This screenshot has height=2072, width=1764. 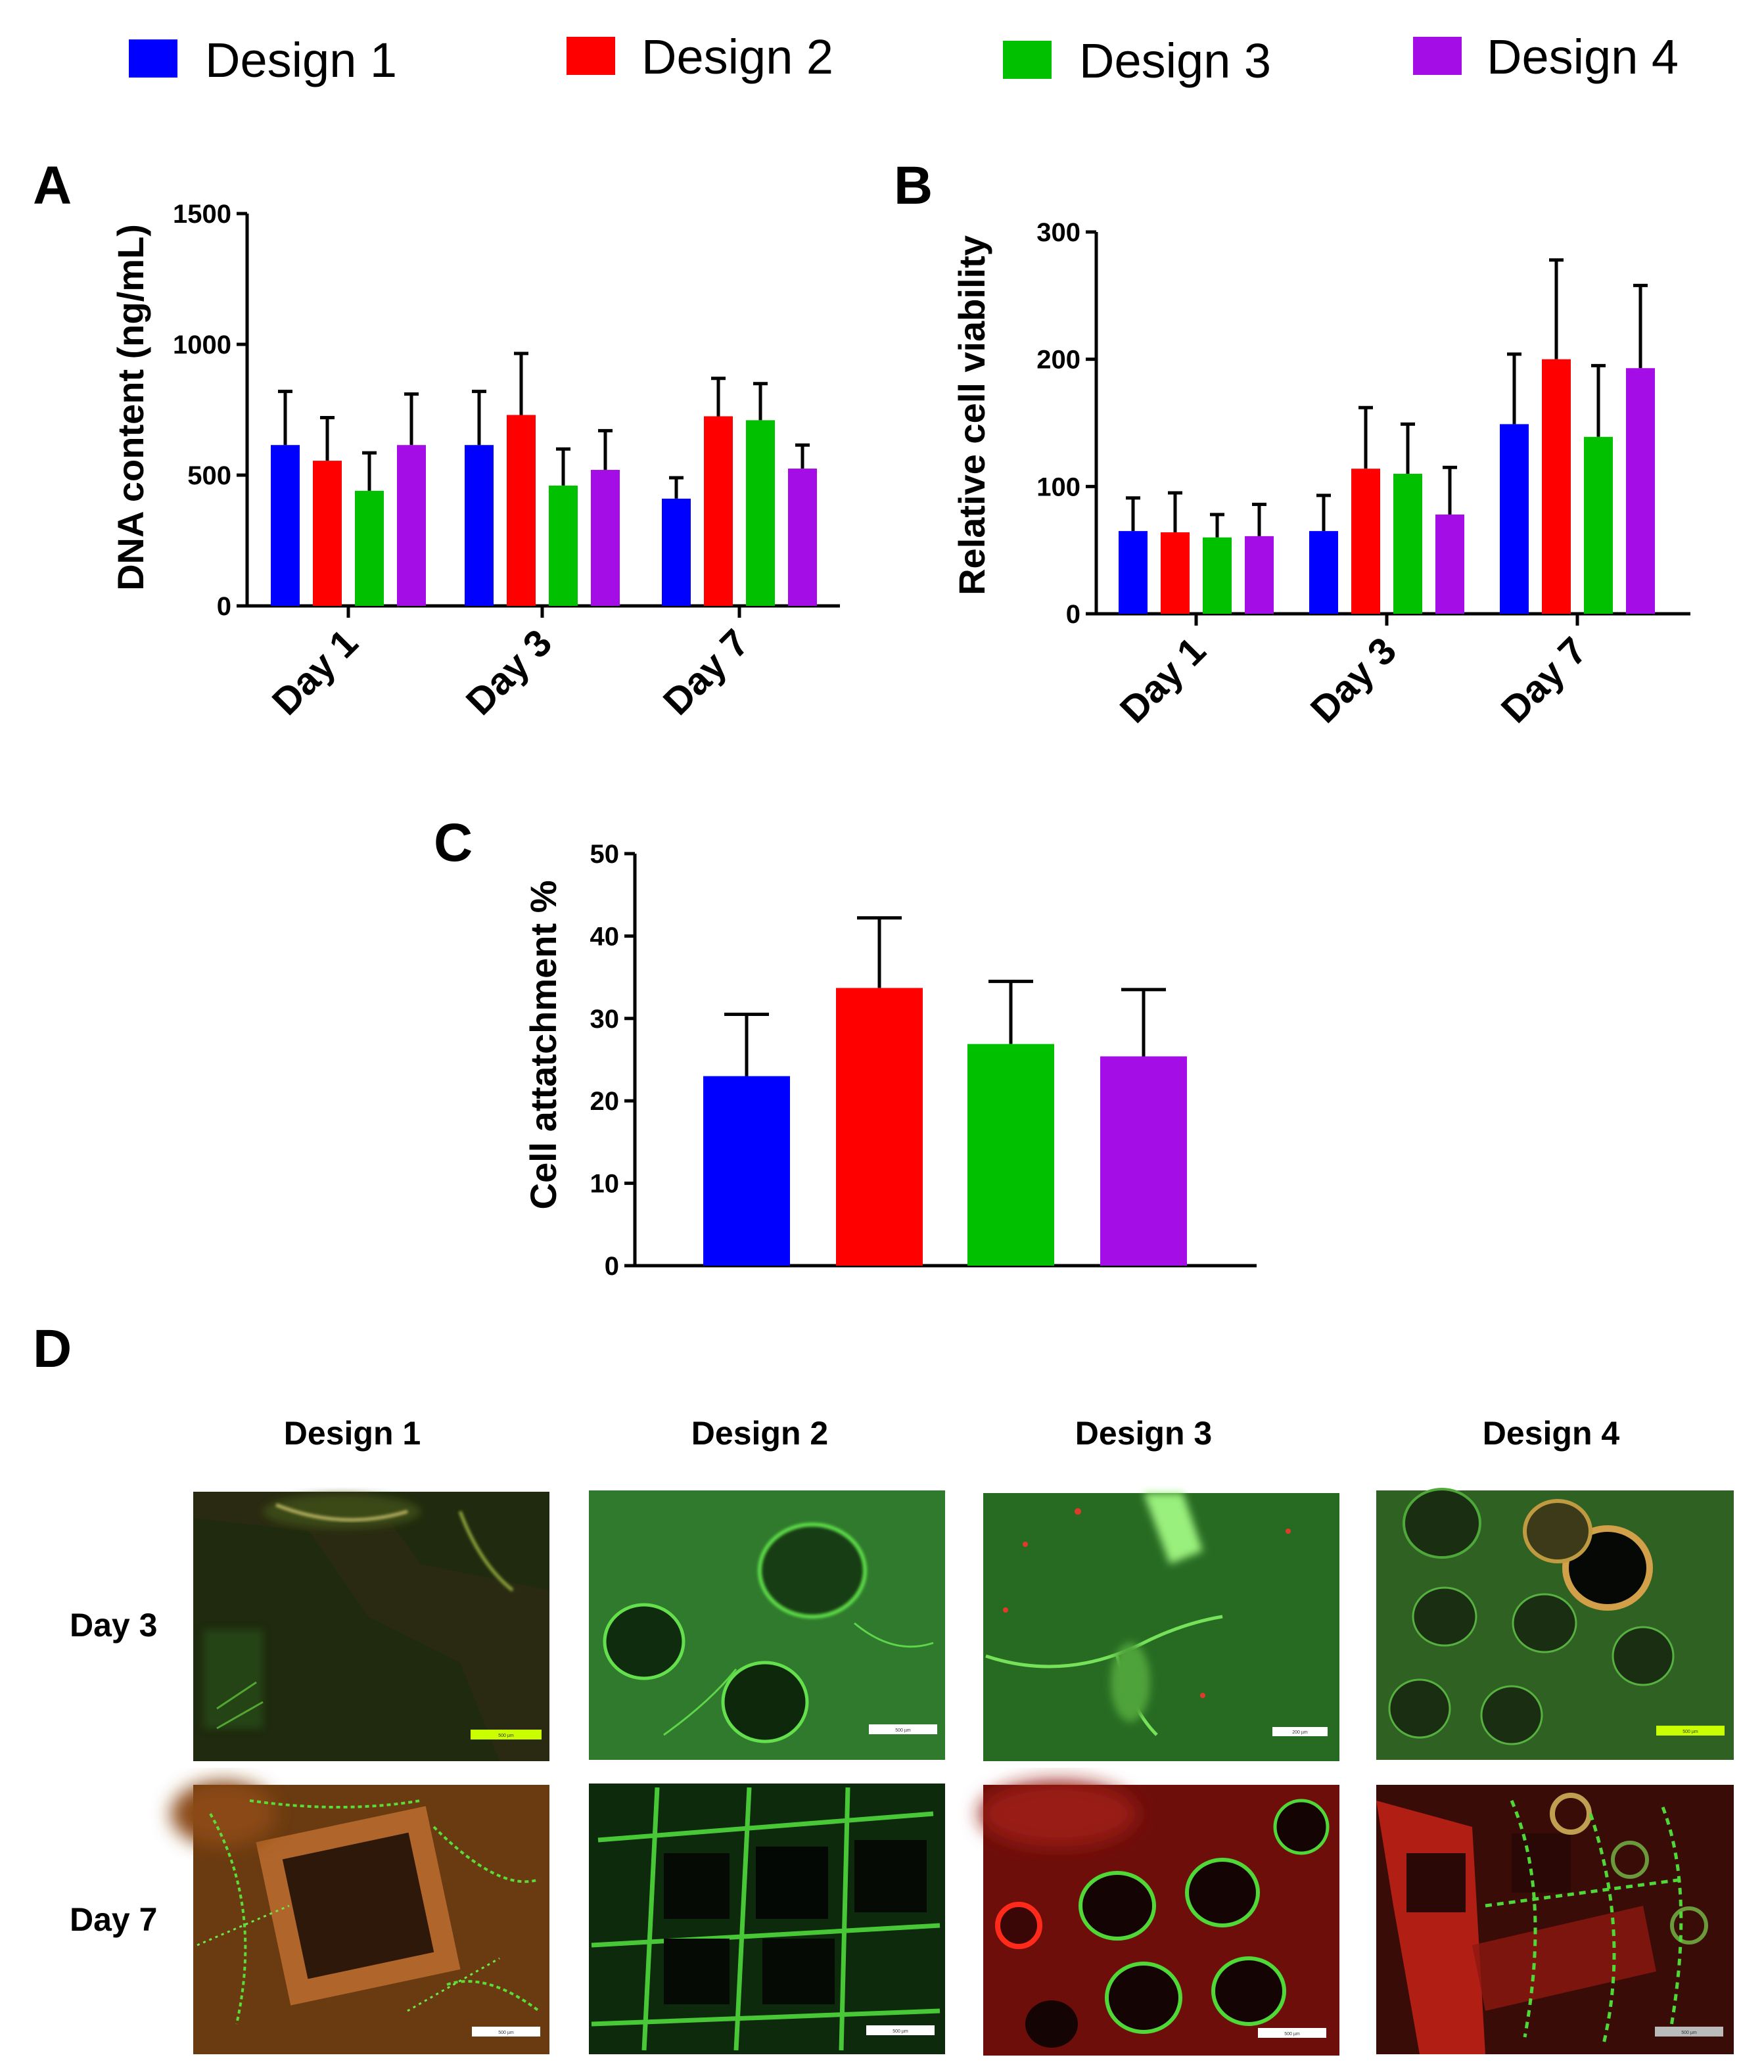 What do you see at coordinates (1353, 680) in the screenshot?
I see `chart-b-xtick-label-day-3: Day 3` at bounding box center [1353, 680].